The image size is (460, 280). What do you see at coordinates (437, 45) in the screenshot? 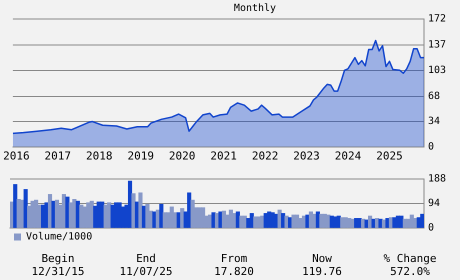
I see `y-tick-label: 137` at bounding box center [437, 45].